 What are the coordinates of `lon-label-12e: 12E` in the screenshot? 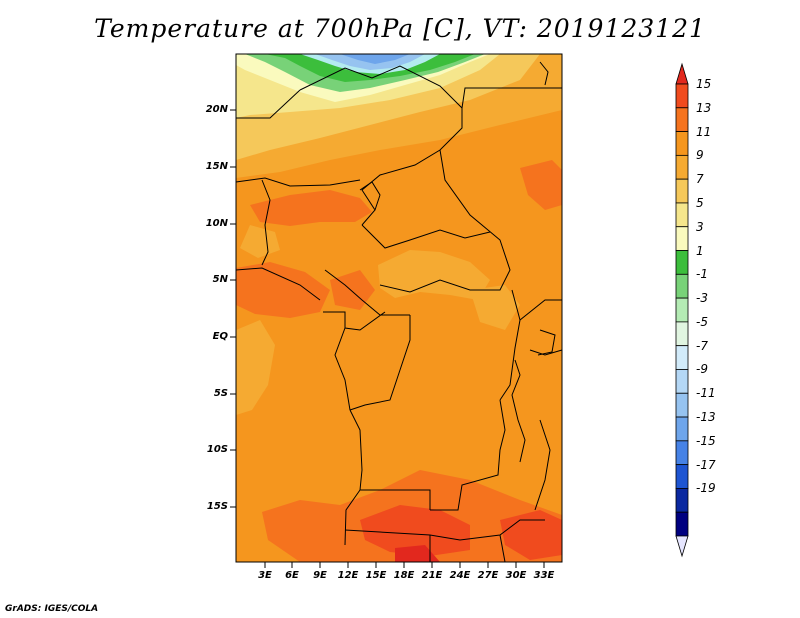 It's located at (348, 575).